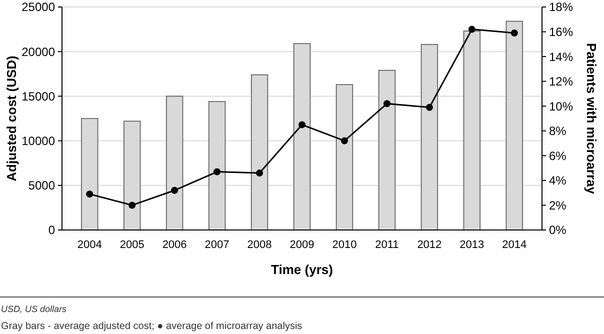  What do you see at coordinates (34, 309) in the screenshot?
I see `text: USD, US dollars` at bounding box center [34, 309].